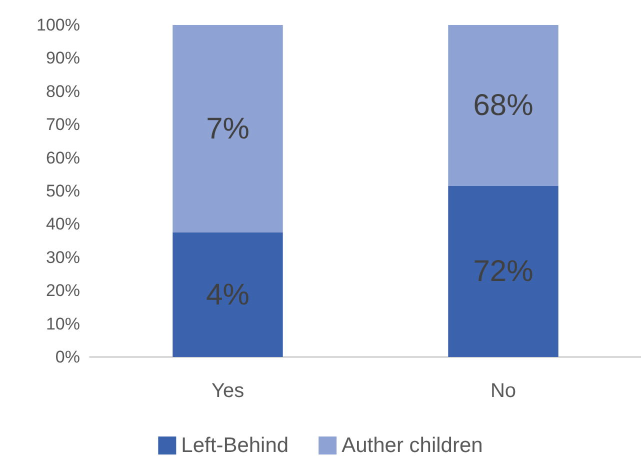  Describe the element at coordinates (235, 445) in the screenshot. I see `legend-label: Left-Behind` at that location.